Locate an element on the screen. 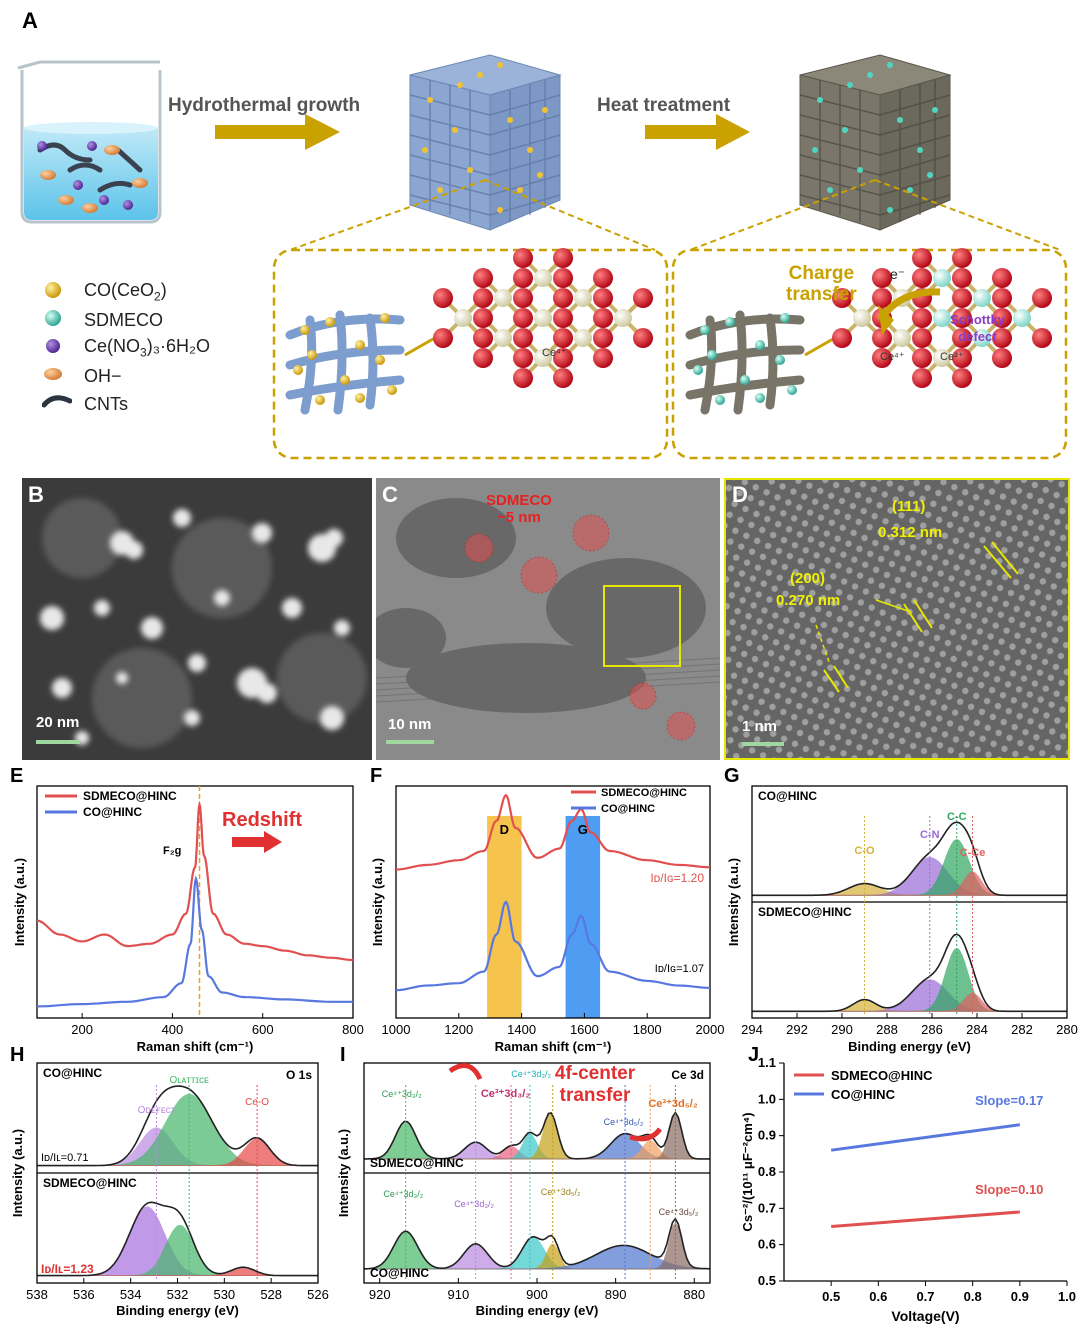 Image resolution: width=1080 pixels, height=1326 pixels. sphere-teal-icon is located at coordinates (60, 320).